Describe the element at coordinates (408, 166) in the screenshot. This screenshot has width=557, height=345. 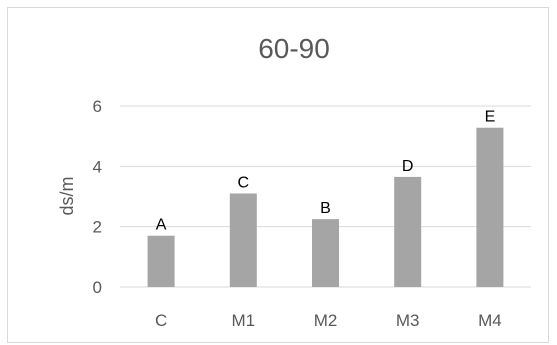
I see `data-label: D` at that location.